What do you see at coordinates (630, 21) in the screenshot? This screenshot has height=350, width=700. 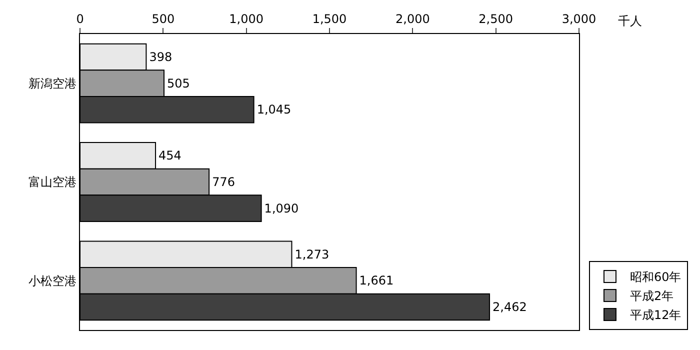 I see `x-axis-title: 千人` at bounding box center [630, 21].